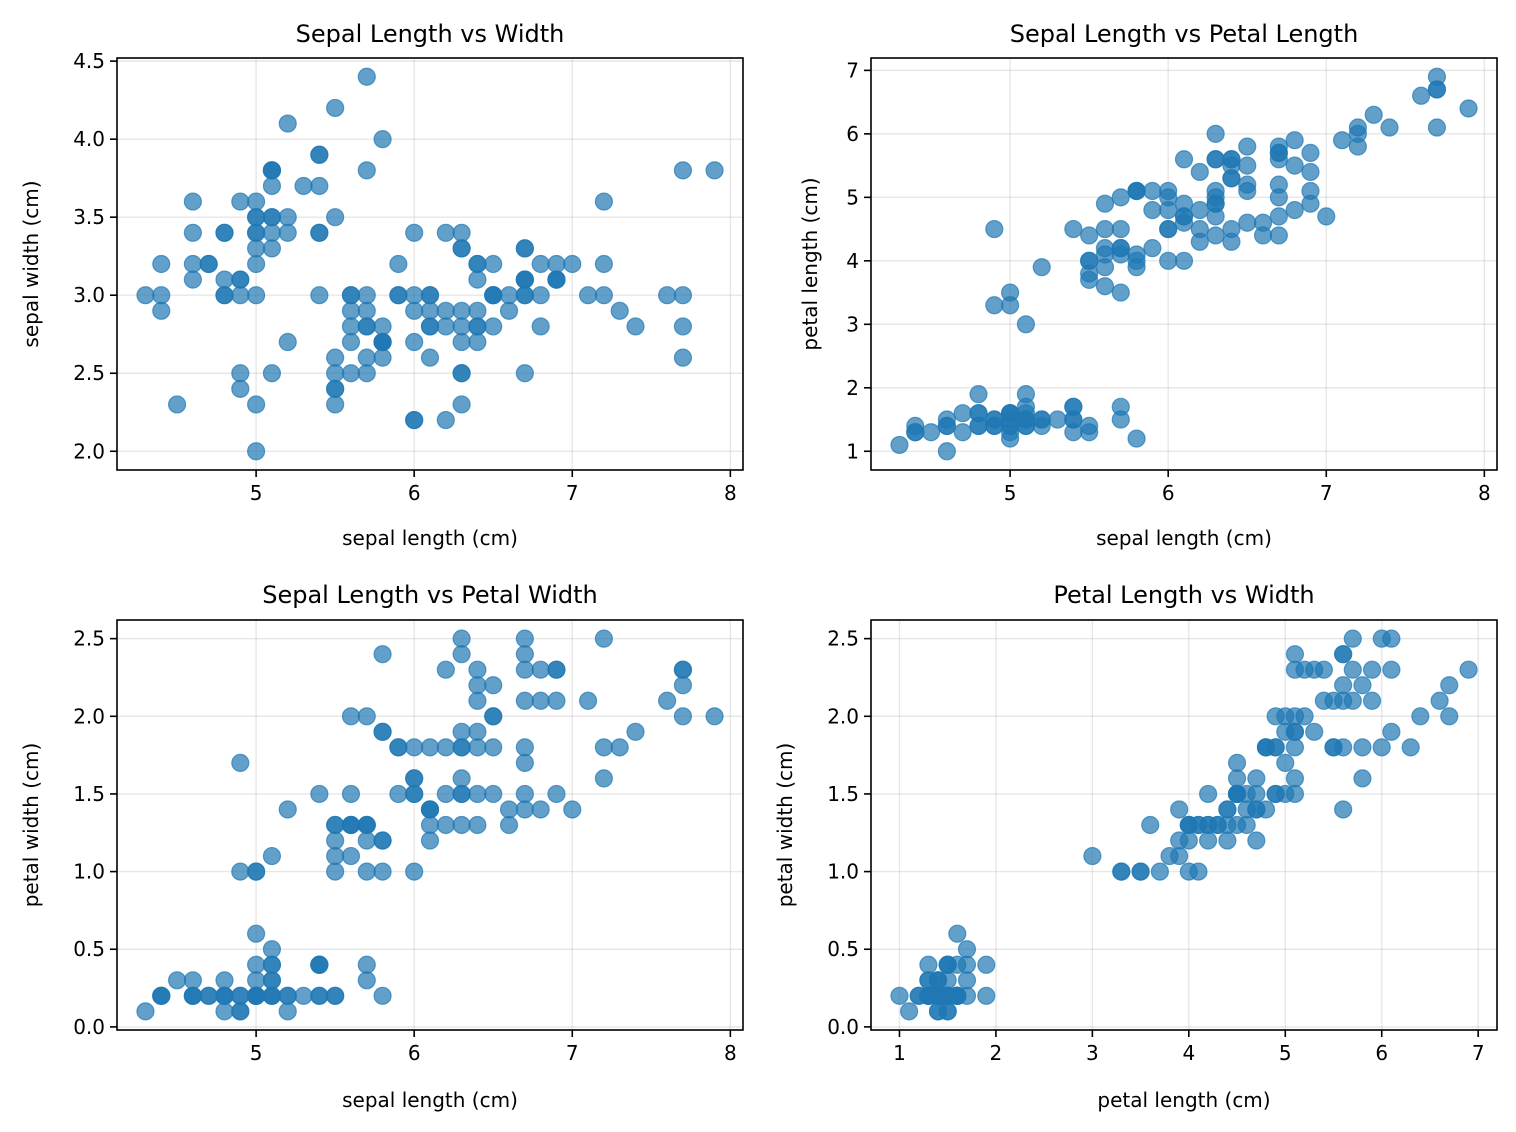 The height and width of the screenshot is (1132, 1516). What do you see at coordinates (852, 451) in the screenshot?
I see `y-tick-label: 1` at bounding box center [852, 451].